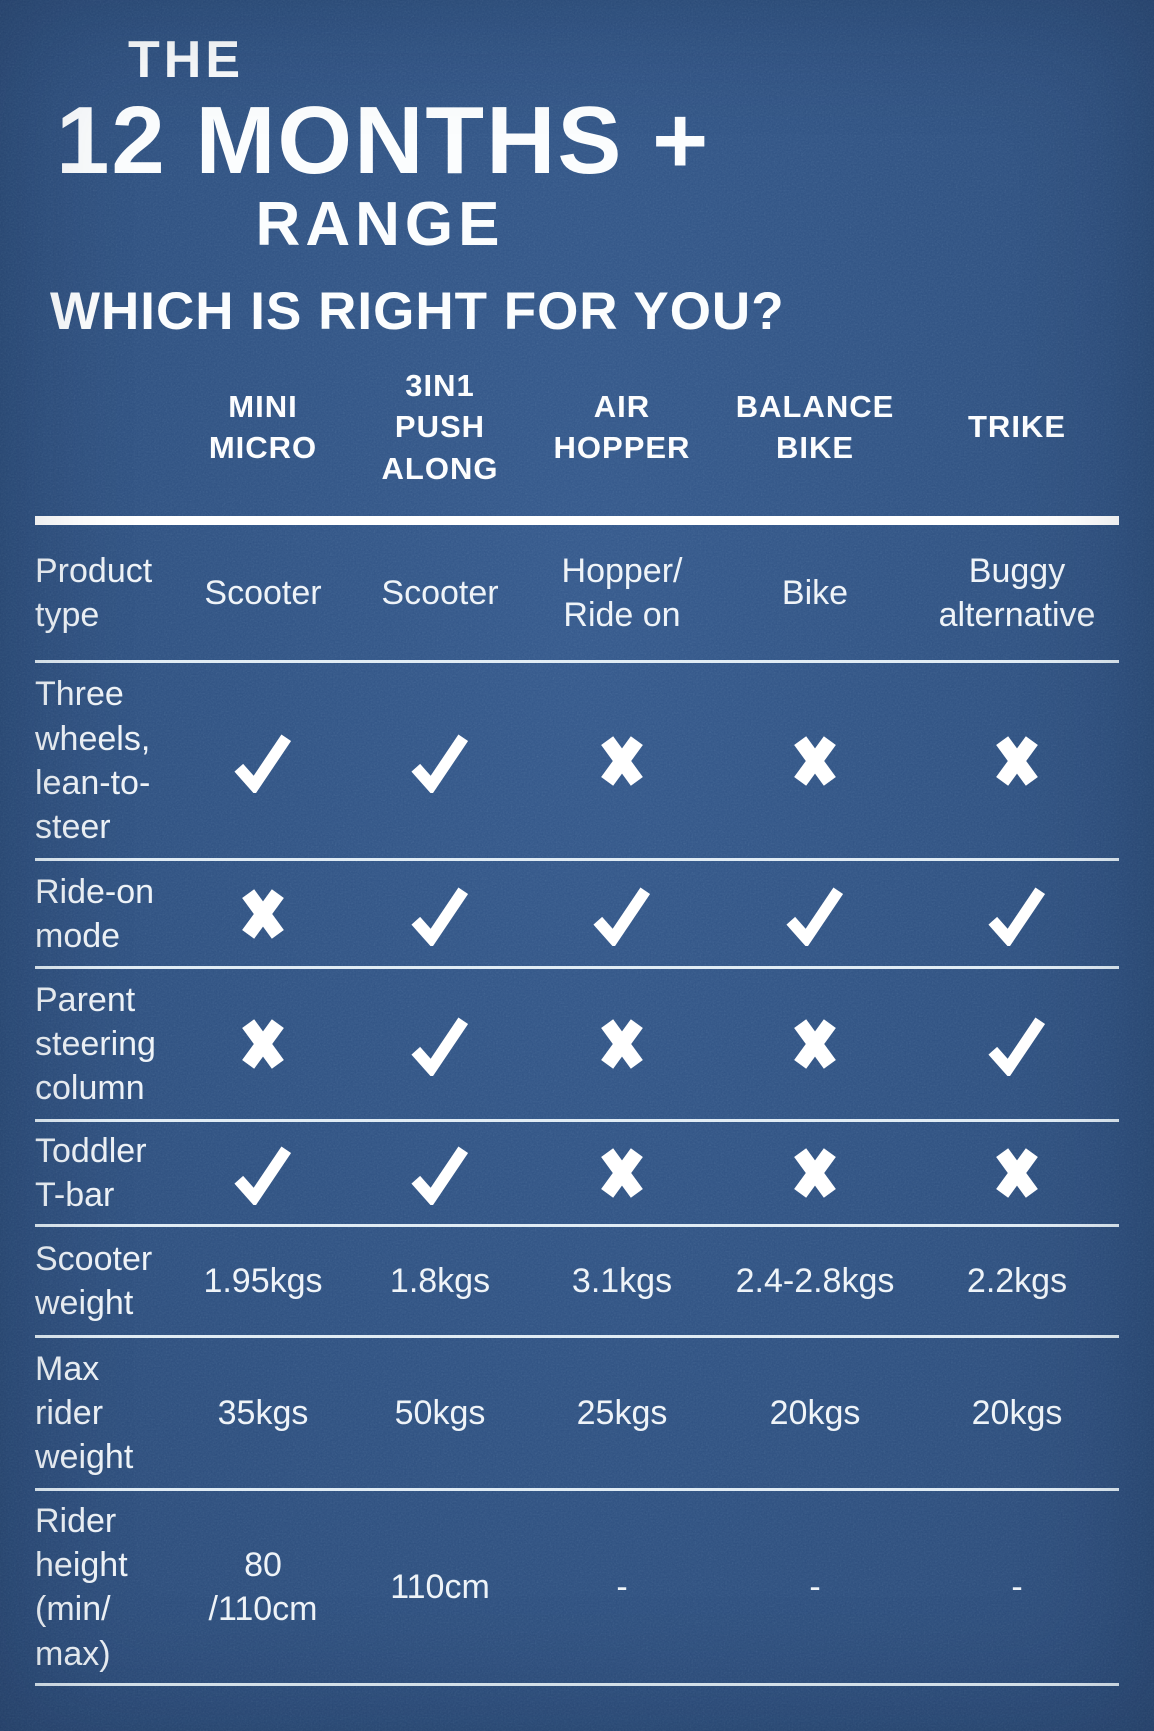 The width and height of the screenshot is (1154, 1731). Describe the element at coordinates (94, 1281) in the screenshot. I see `row-label: Scooter weight` at that location.